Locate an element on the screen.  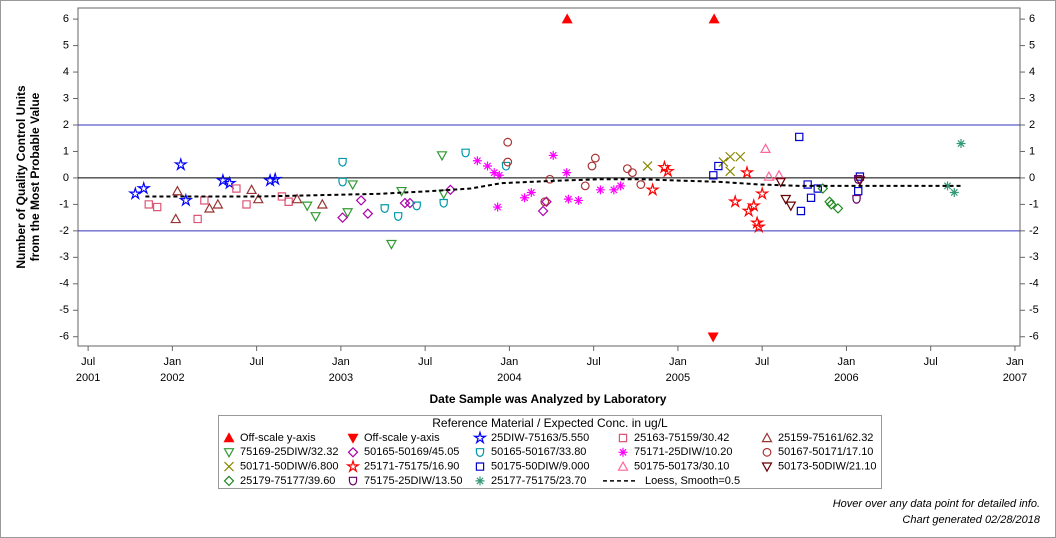
x-axis-label: Date Sample was Analyzed by Laboratory is located at coordinates (548, 399).